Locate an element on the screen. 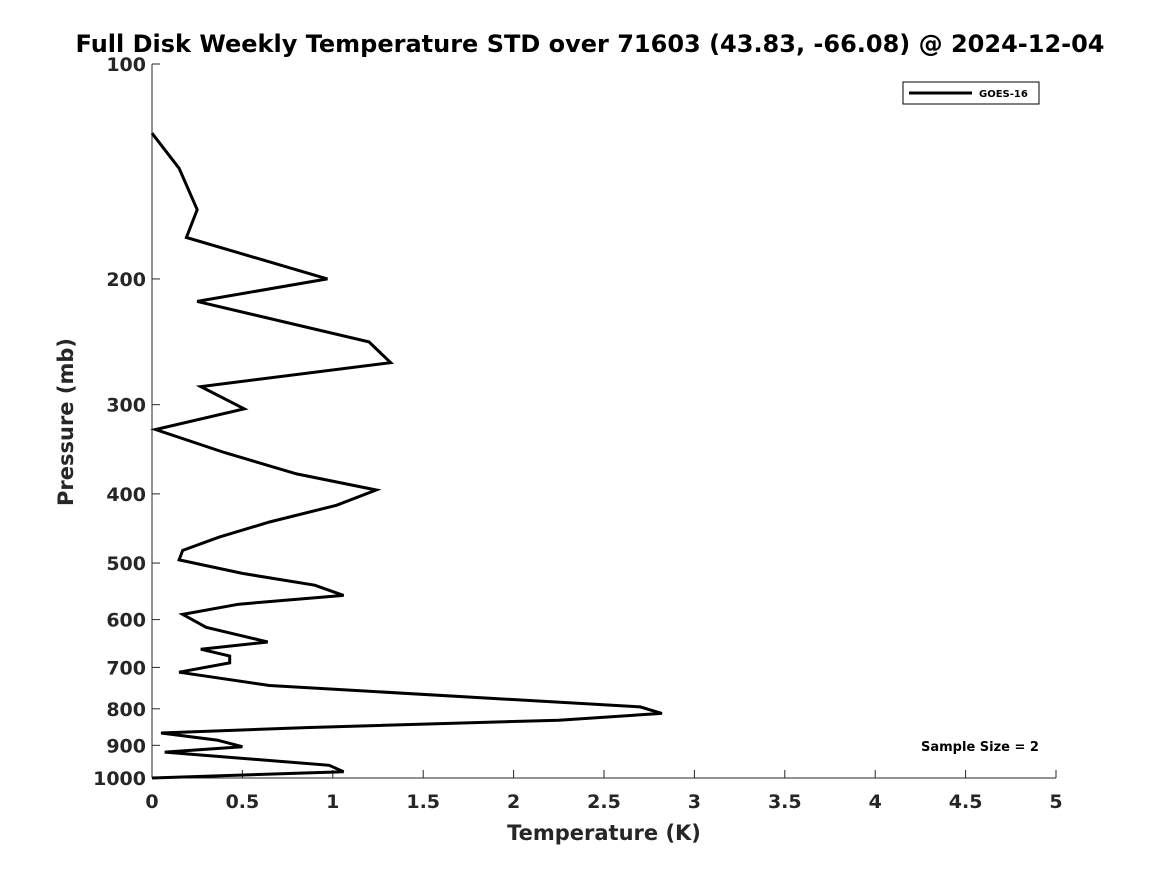  y-tick-label: 400 is located at coordinates (126, 495).